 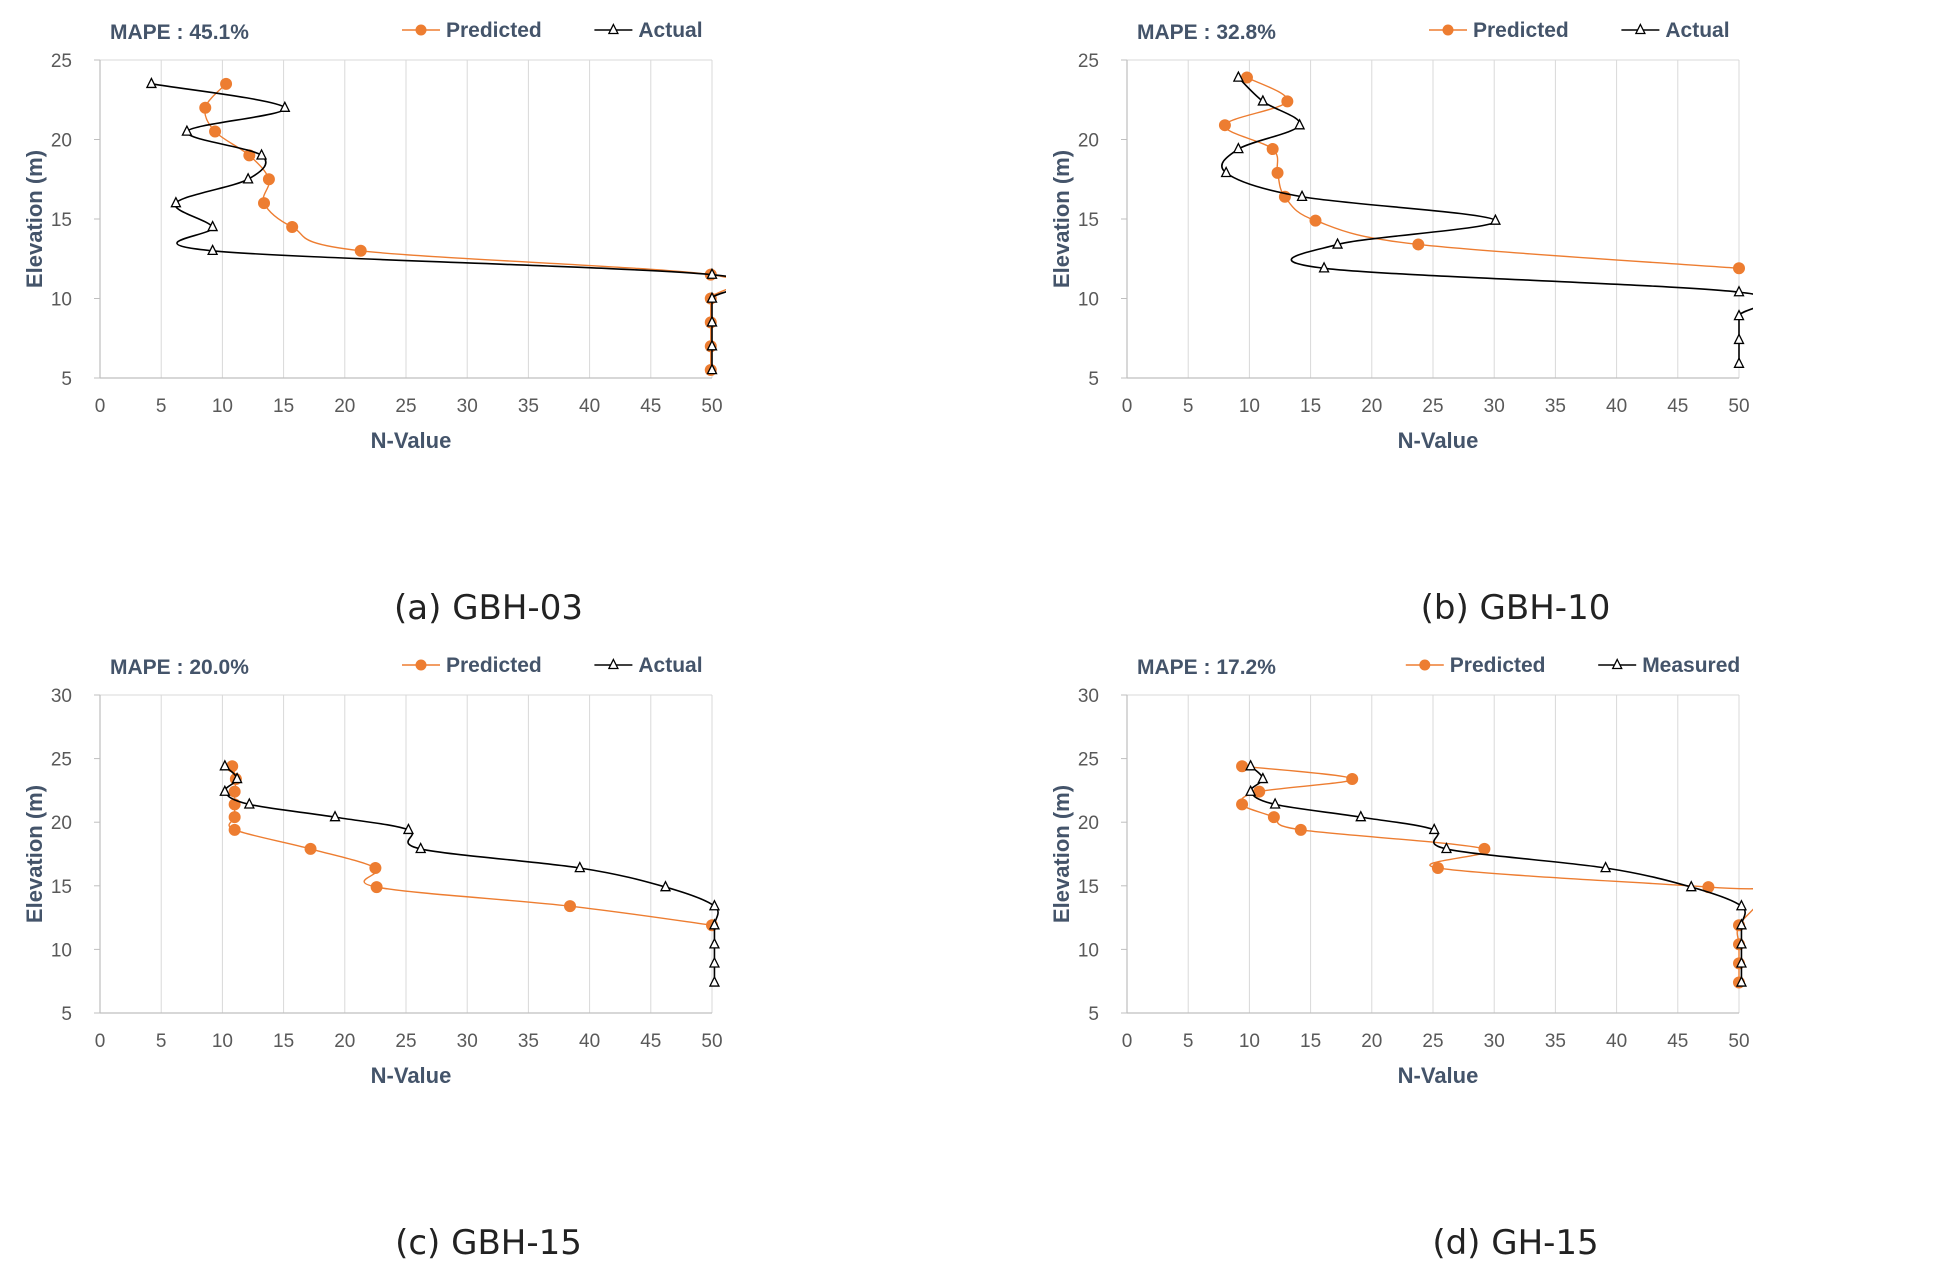 I want to click on x-tick-label: 40, so click(x=589, y=1041).